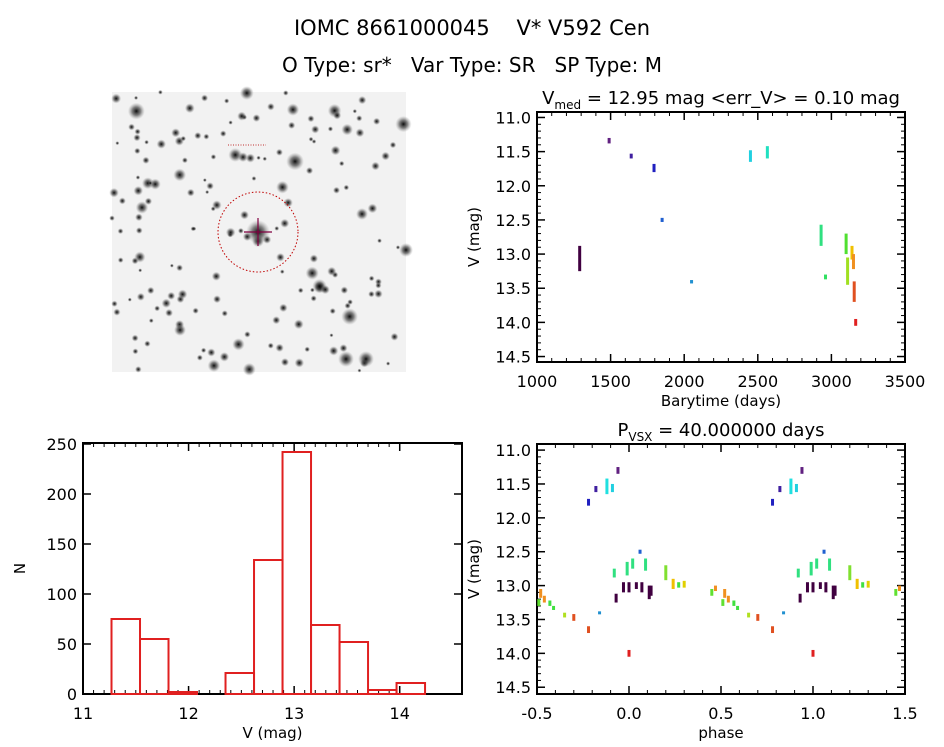 The image size is (944, 747). Describe the element at coordinates (67, 644) in the screenshot. I see `y-tick-label: 50` at that location.